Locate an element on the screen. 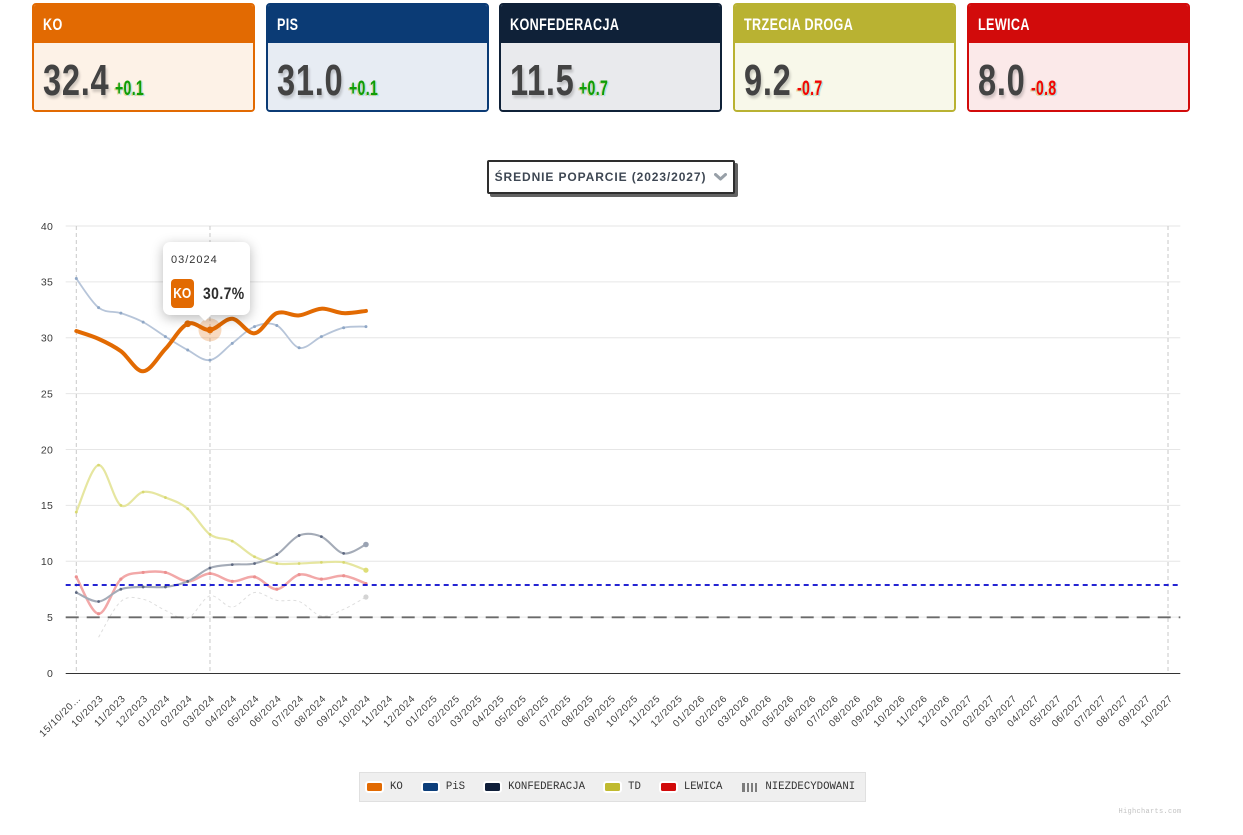 The image size is (1243, 835). svg-text: 40 is located at coordinates (47, 227).